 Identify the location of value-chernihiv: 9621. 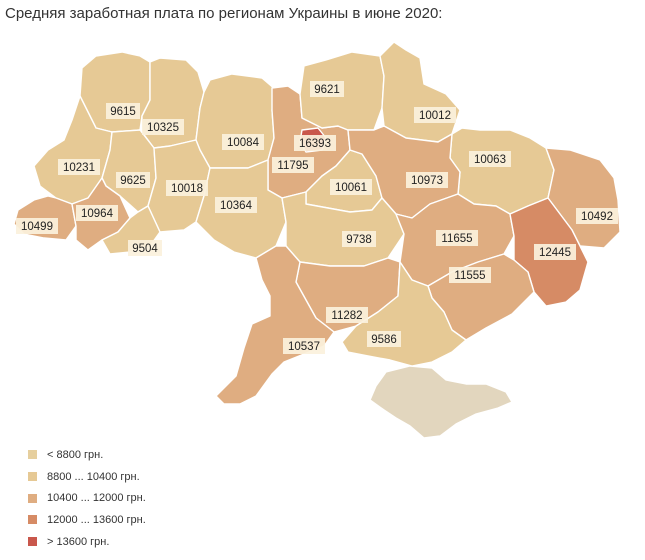
(327, 90).